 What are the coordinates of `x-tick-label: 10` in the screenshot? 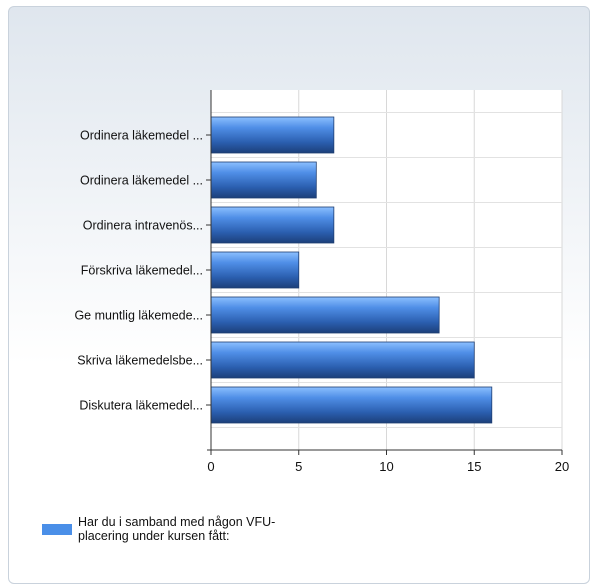 It's located at (386, 466).